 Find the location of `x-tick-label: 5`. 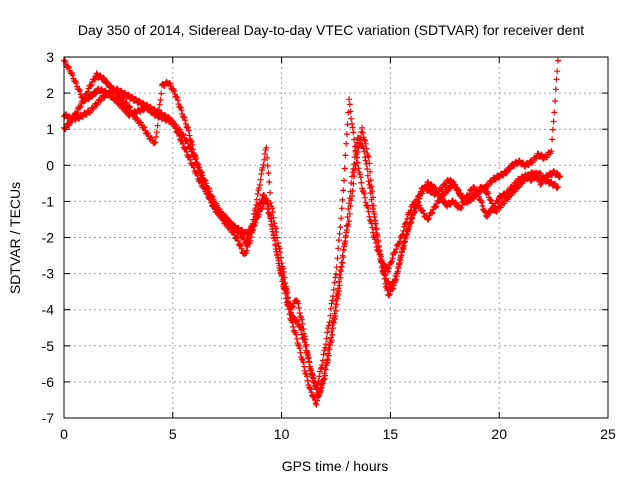

x-tick-label: 5 is located at coordinates (173, 434).